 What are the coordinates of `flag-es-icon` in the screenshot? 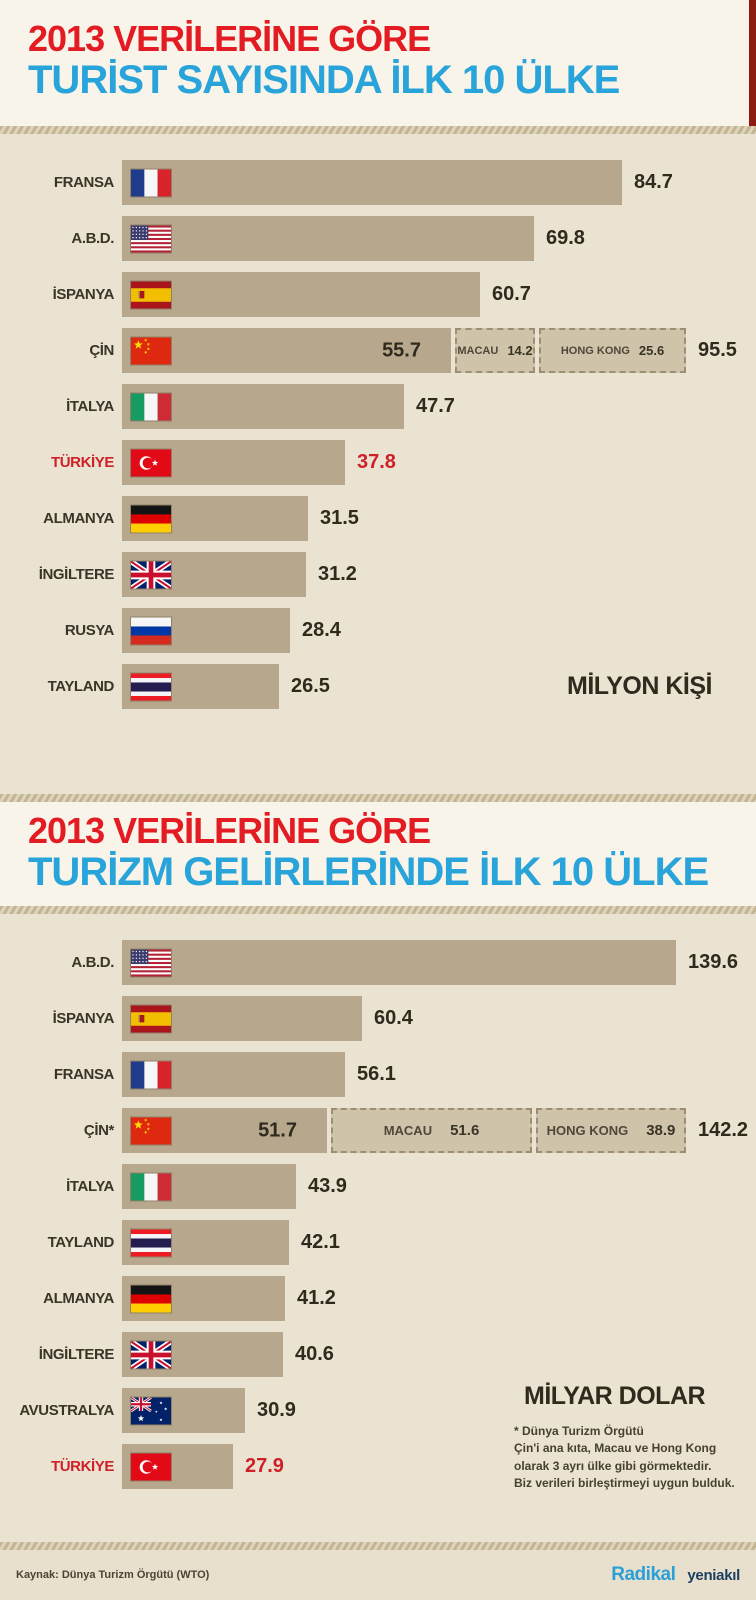 It's located at (151, 1018).